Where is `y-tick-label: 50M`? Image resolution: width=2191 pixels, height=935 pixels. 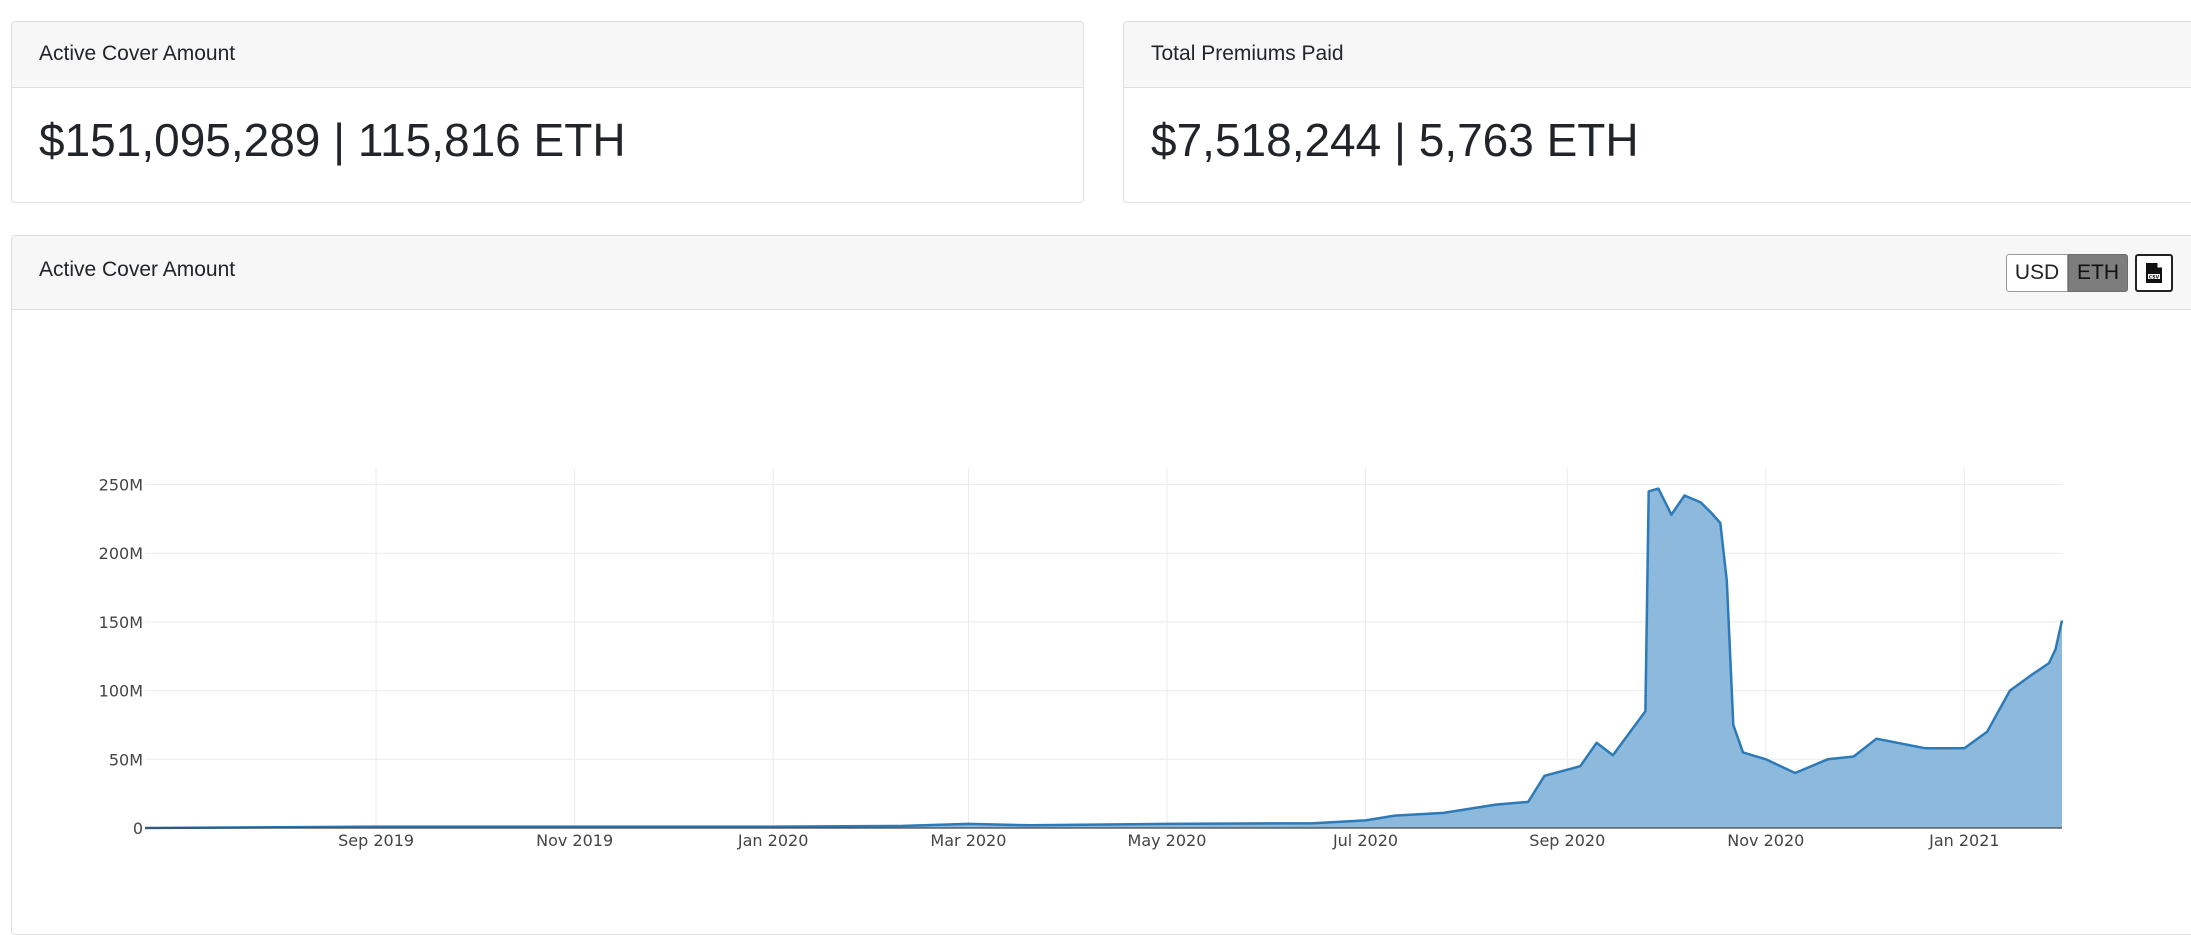
y-tick-label: 50M is located at coordinates (126, 759).